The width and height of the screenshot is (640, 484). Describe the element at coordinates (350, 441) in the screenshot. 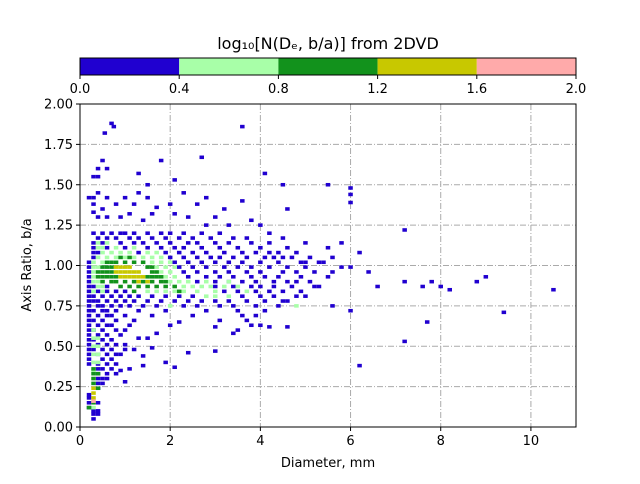

I see `x-tick-label: 6` at that location.